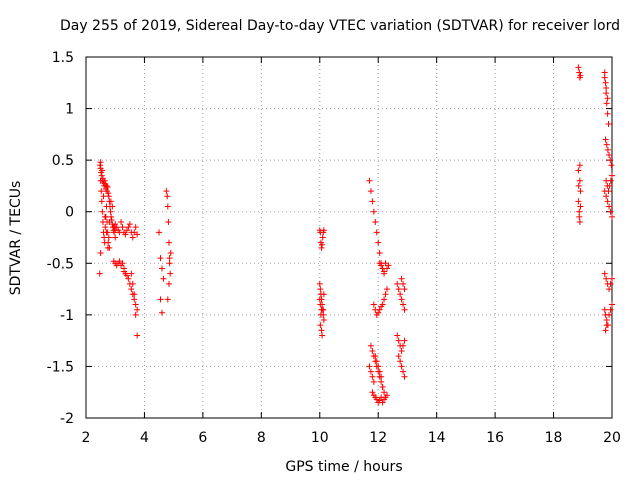 This screenshot has width=640, height=480. Describe the element at coordinates (86, 438) in the screenshot. I see `x-tick-label: 2` at that location.